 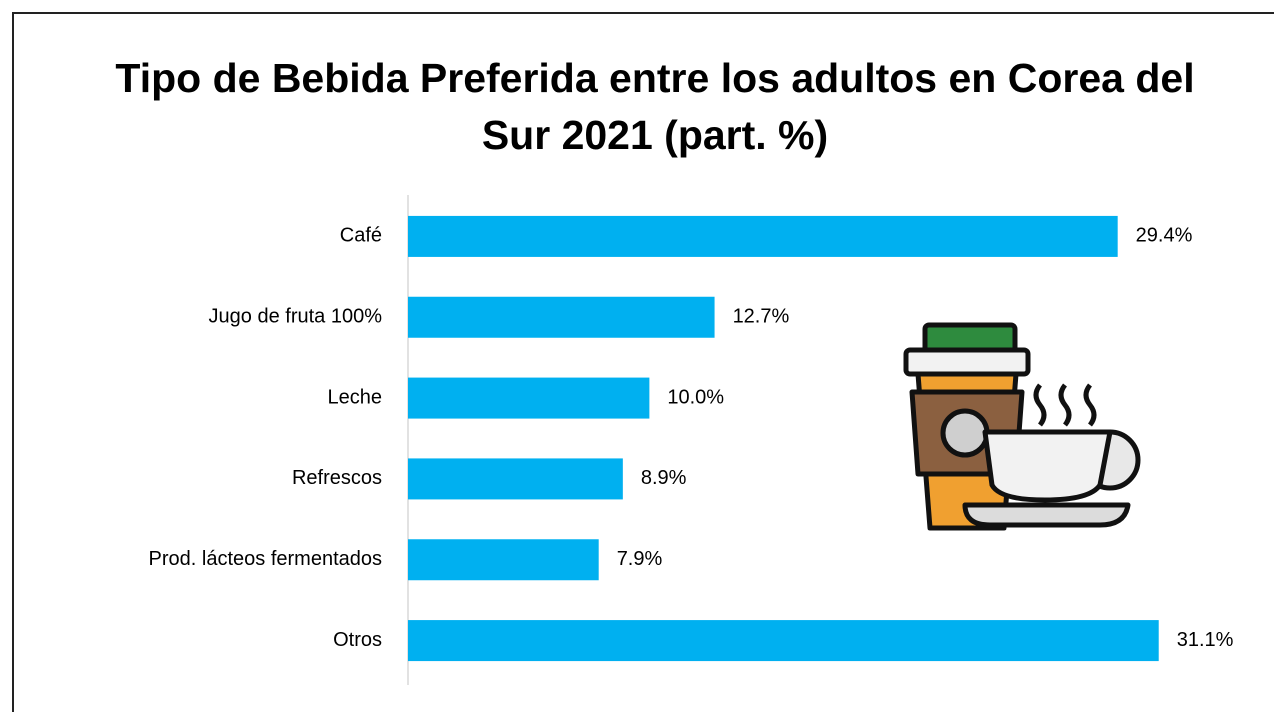 I want to click on value-label: 29.4%, so click(x=1164, y=236).